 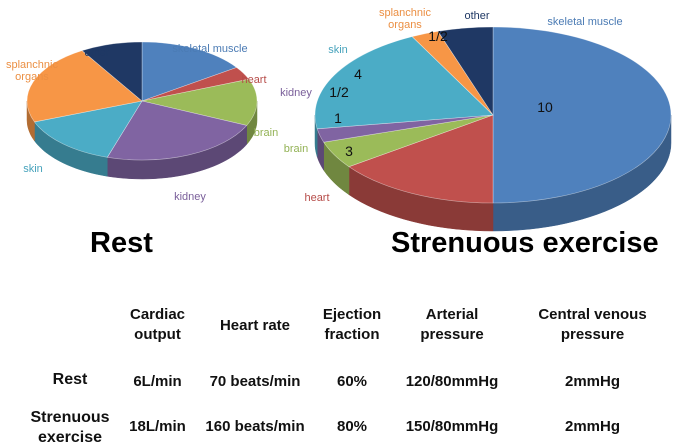 I want to click on exercise-value-splanchnic-organs: 1/2, so click(x=438, y=36).